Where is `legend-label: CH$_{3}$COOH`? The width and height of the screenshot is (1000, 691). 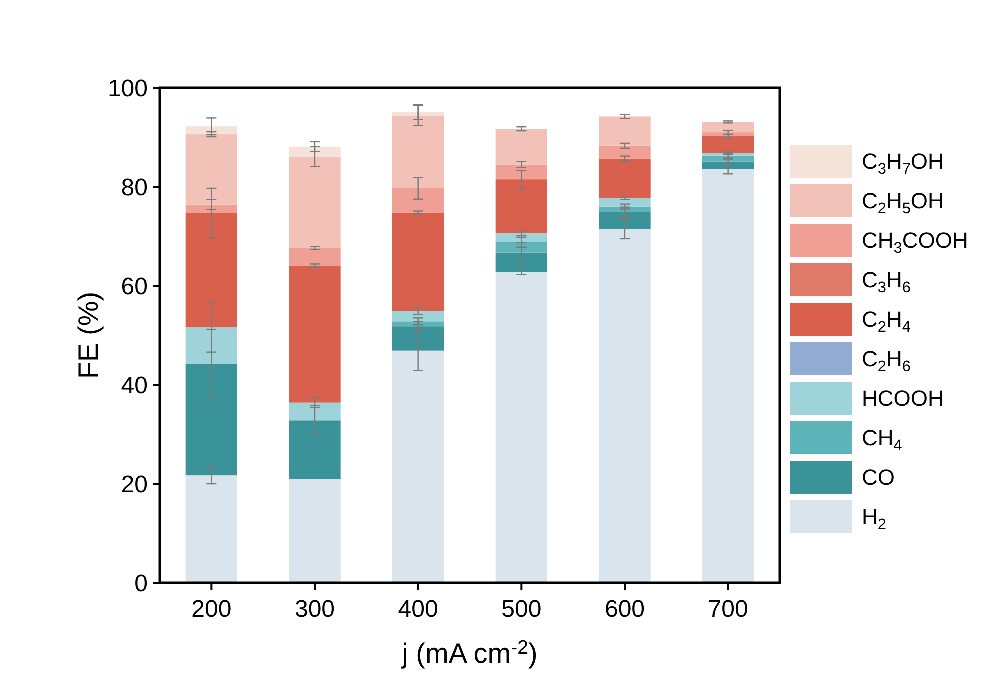 legend-label: CH$_{3}$COOH is located at coordinates (915, 242).